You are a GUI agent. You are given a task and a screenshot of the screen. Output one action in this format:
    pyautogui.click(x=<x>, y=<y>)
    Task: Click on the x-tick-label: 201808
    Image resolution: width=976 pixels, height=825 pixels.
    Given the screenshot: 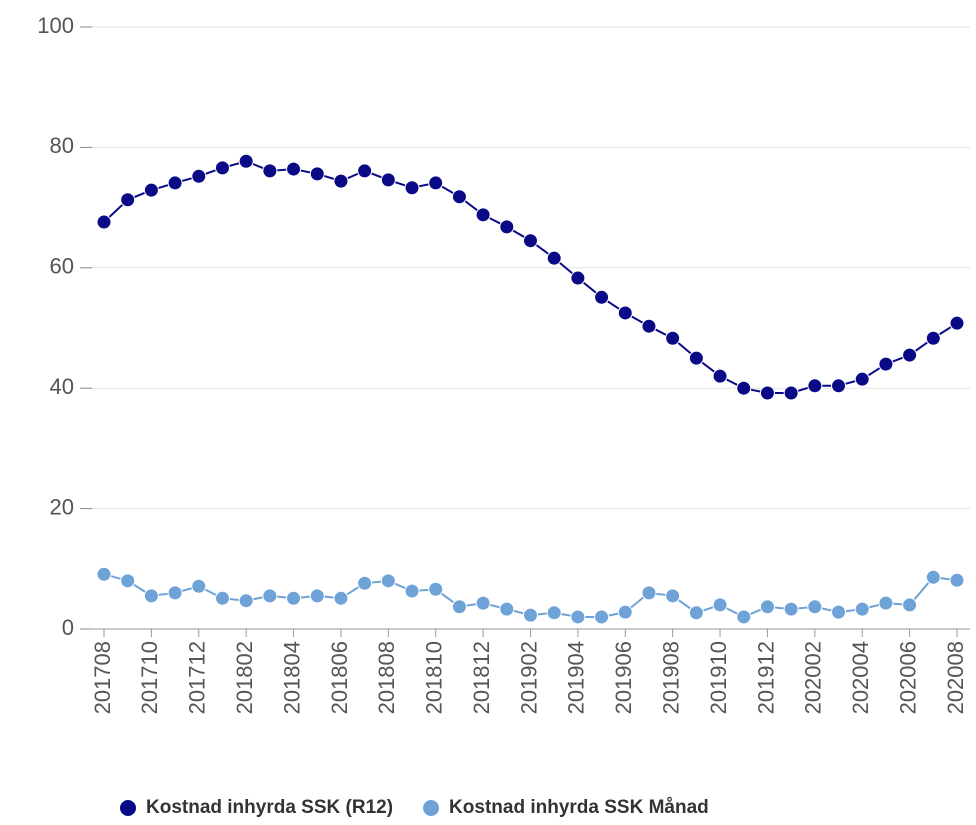 What is the action you would take?
    pyautogui.click(x=386, y=677)
    